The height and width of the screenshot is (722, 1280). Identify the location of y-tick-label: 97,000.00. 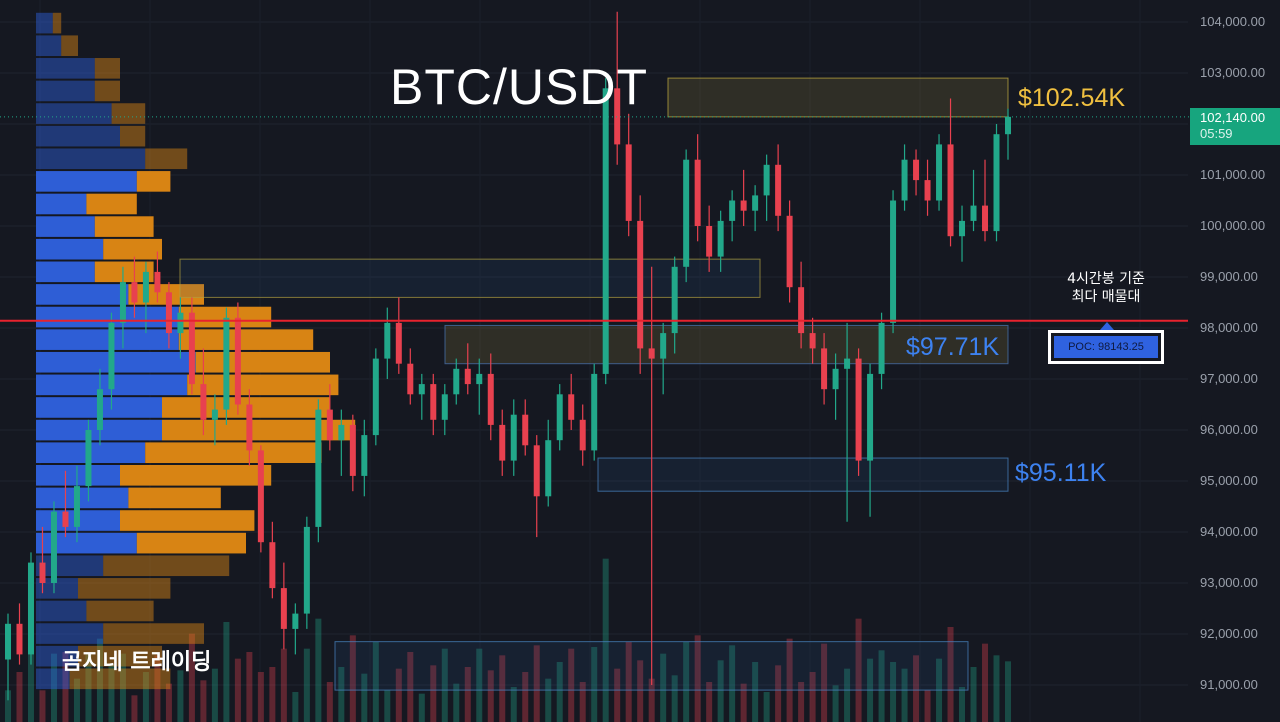
(1229, 378).